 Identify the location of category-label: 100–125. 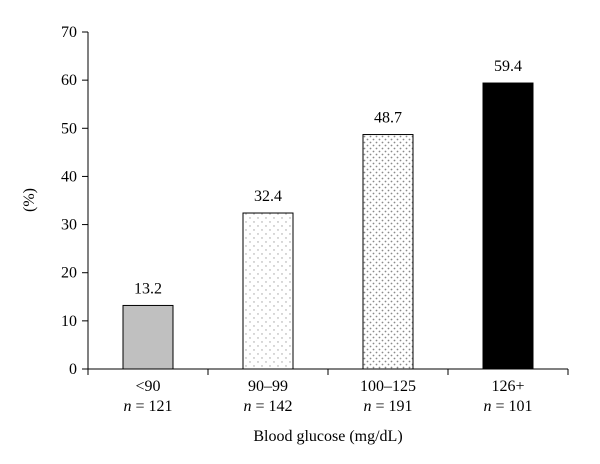
(388, 386).